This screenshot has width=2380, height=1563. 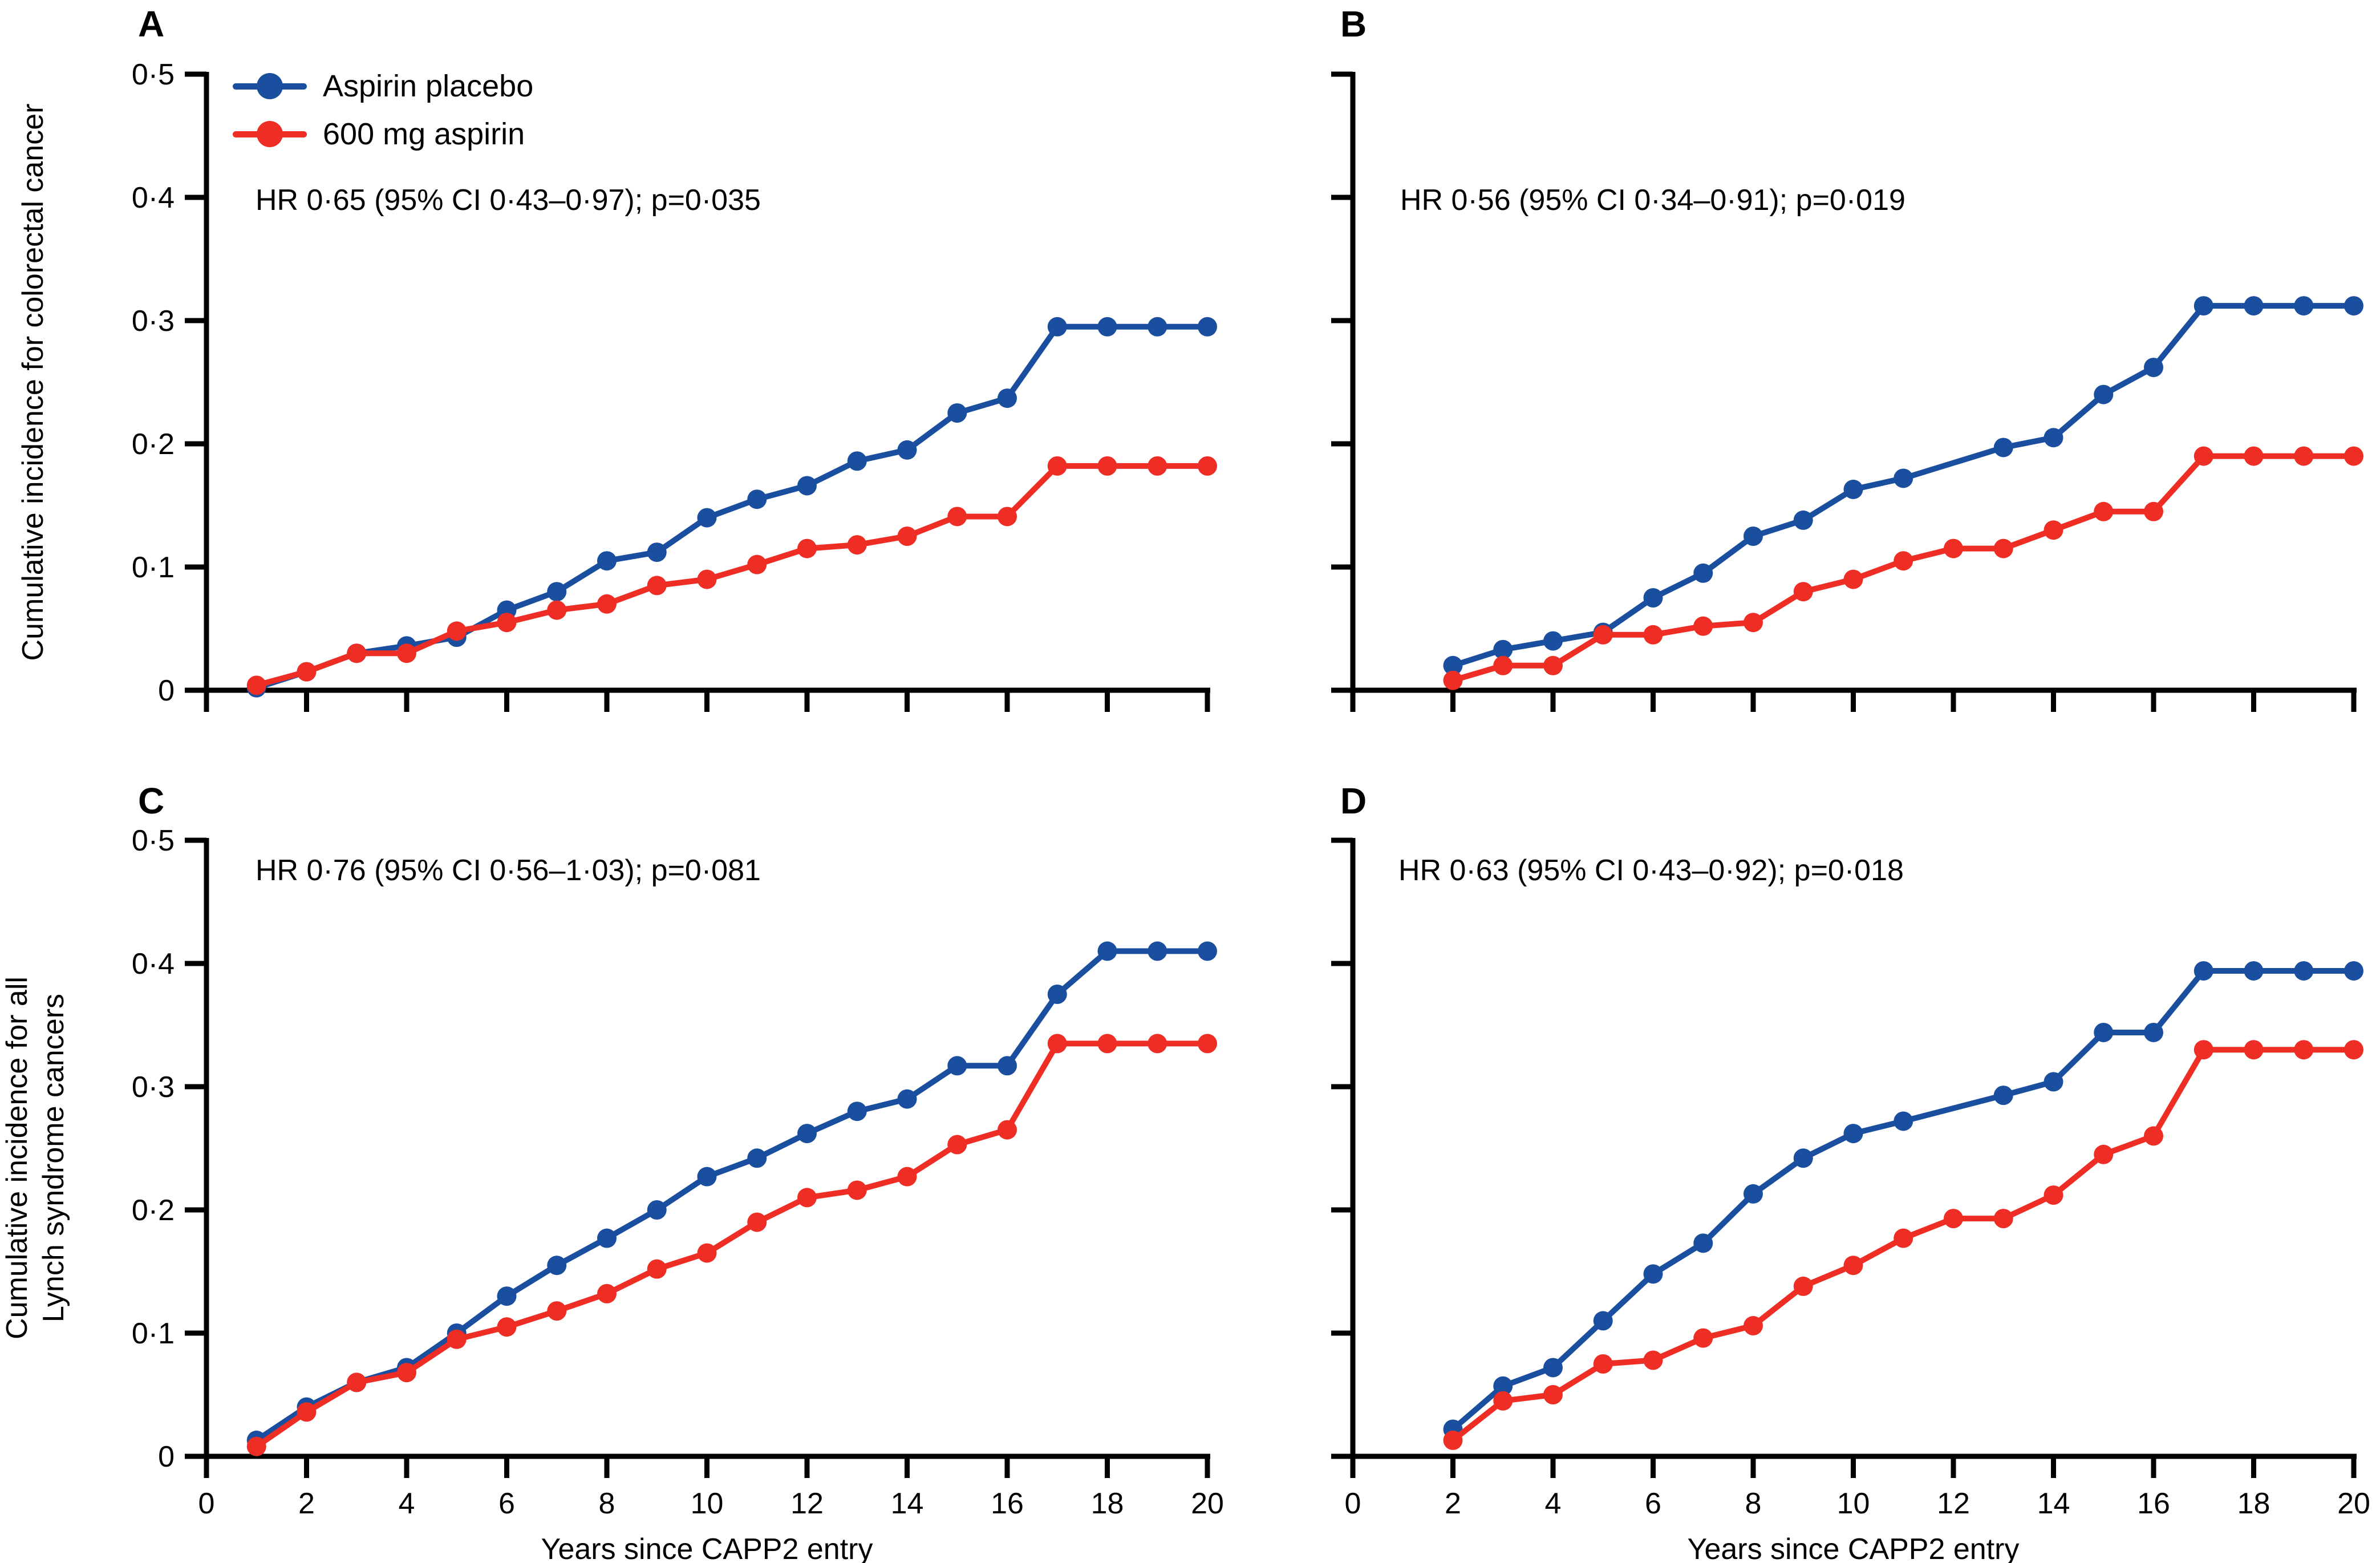 What do you see at coordinates (383, 110) in the screenshot?
I see `legend: Aspirin placebo 600 mg aspirin` at bounding box center [383, 110].